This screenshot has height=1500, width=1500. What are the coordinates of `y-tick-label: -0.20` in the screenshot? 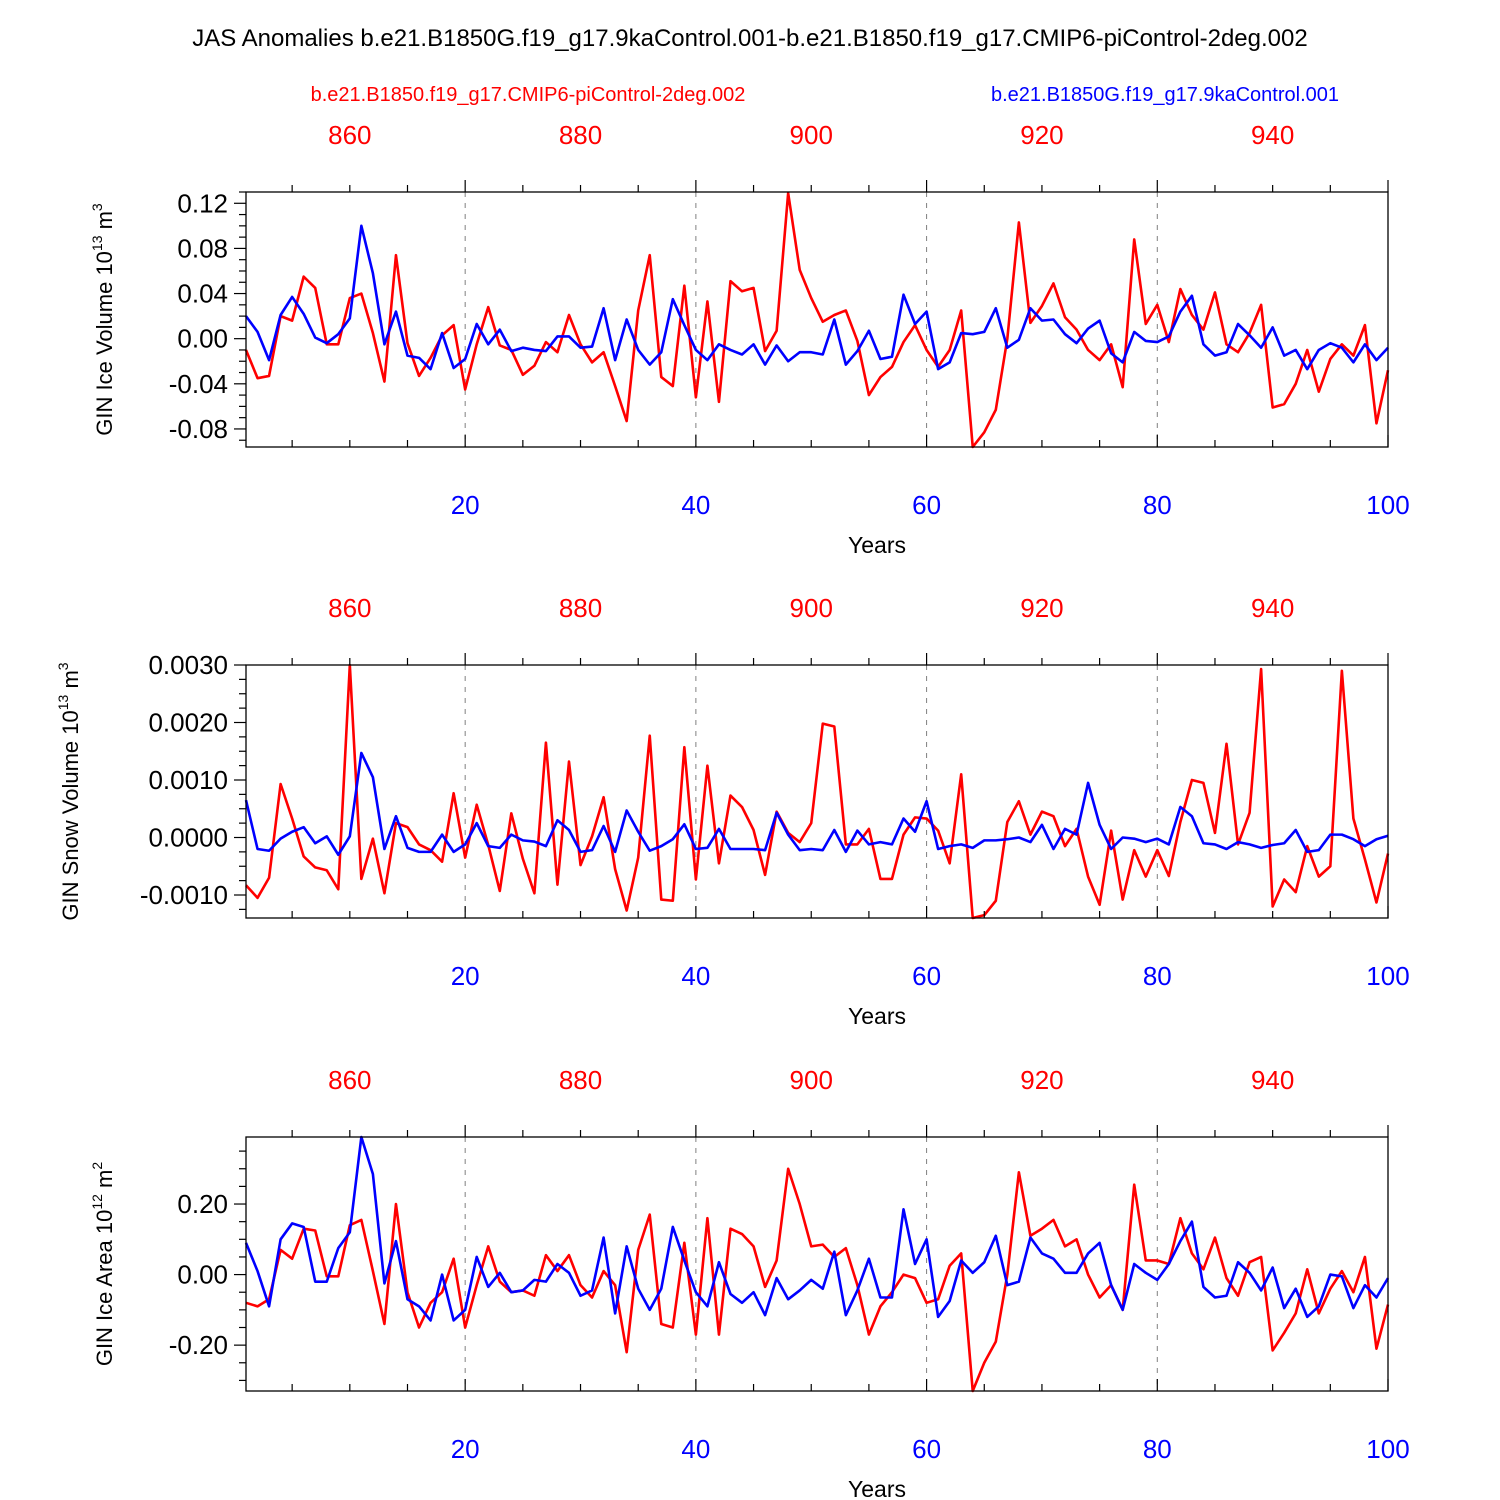 It's located at (198, 1345).